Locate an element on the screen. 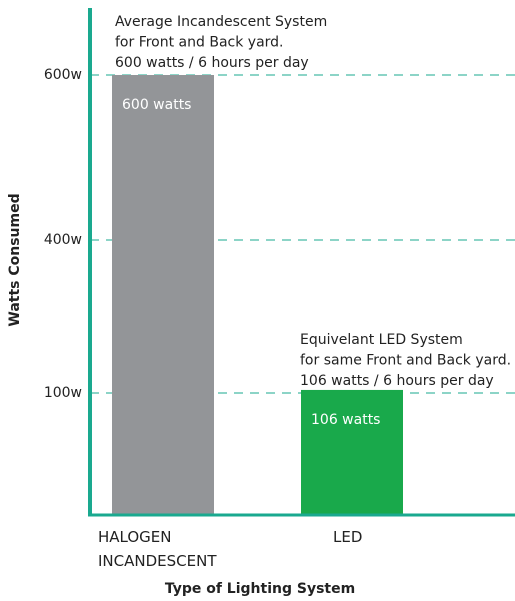 The width and height of the screenshot is (515, 601). y-tick-label: 100w is located at coordinates (63, 393).